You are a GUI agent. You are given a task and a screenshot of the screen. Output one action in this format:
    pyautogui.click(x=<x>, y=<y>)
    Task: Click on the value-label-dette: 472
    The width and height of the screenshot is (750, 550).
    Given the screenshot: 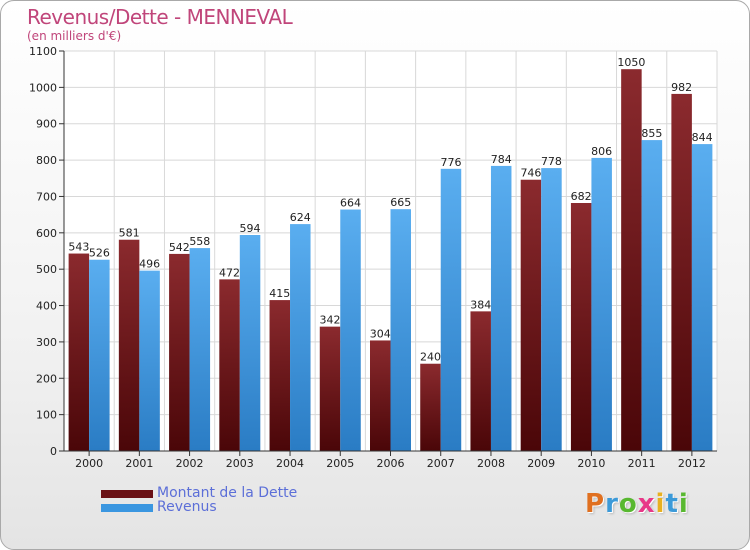 What is the action you would take?
    pyautogui.click(x=229, y=272)
    